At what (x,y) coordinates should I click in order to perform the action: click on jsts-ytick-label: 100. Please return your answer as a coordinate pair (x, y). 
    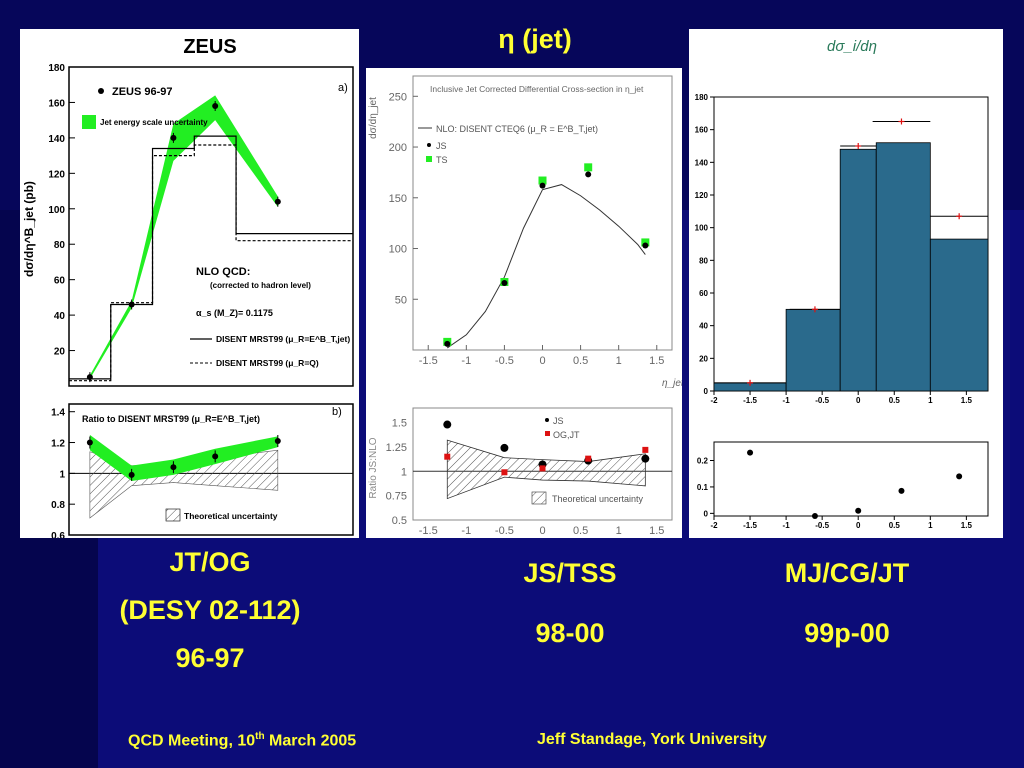
    Looking at the image, I should click on (398, 250).